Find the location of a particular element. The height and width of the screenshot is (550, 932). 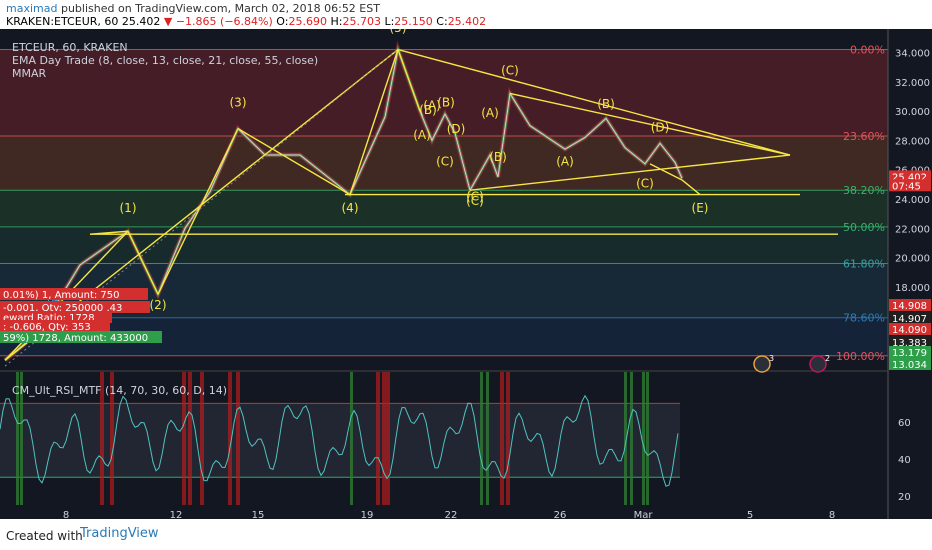

fib-label: 38.20% is located at coordinates (864, 190).